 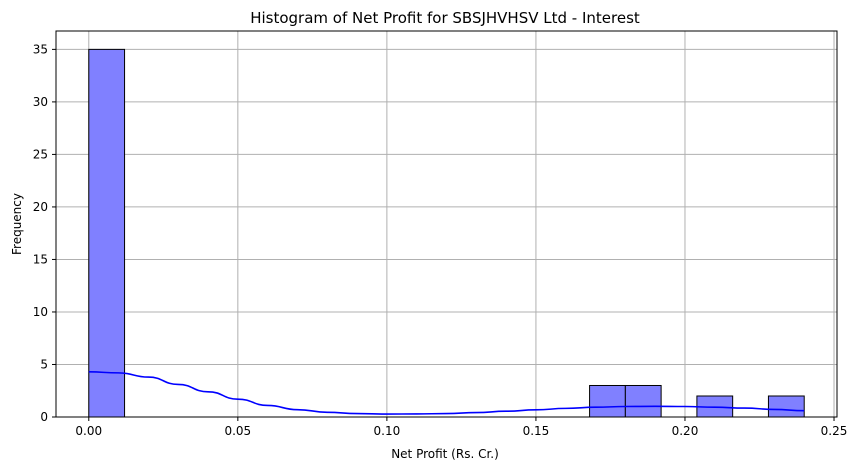 I want to click on y-tick-label: 35, so click(x=40, y=49).